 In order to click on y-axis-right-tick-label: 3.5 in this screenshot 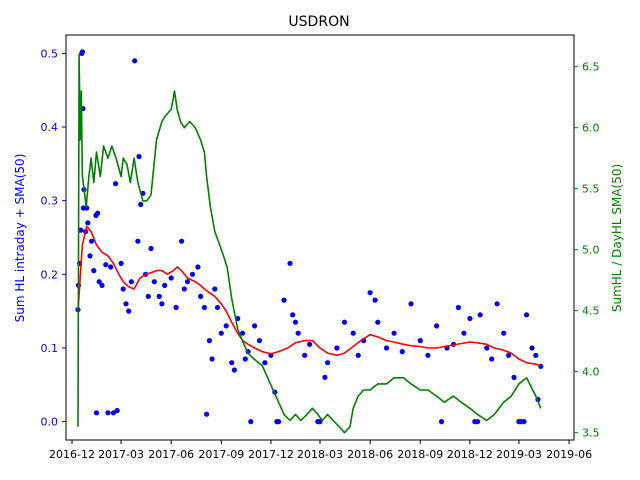, I will do `click(591, 433)`.